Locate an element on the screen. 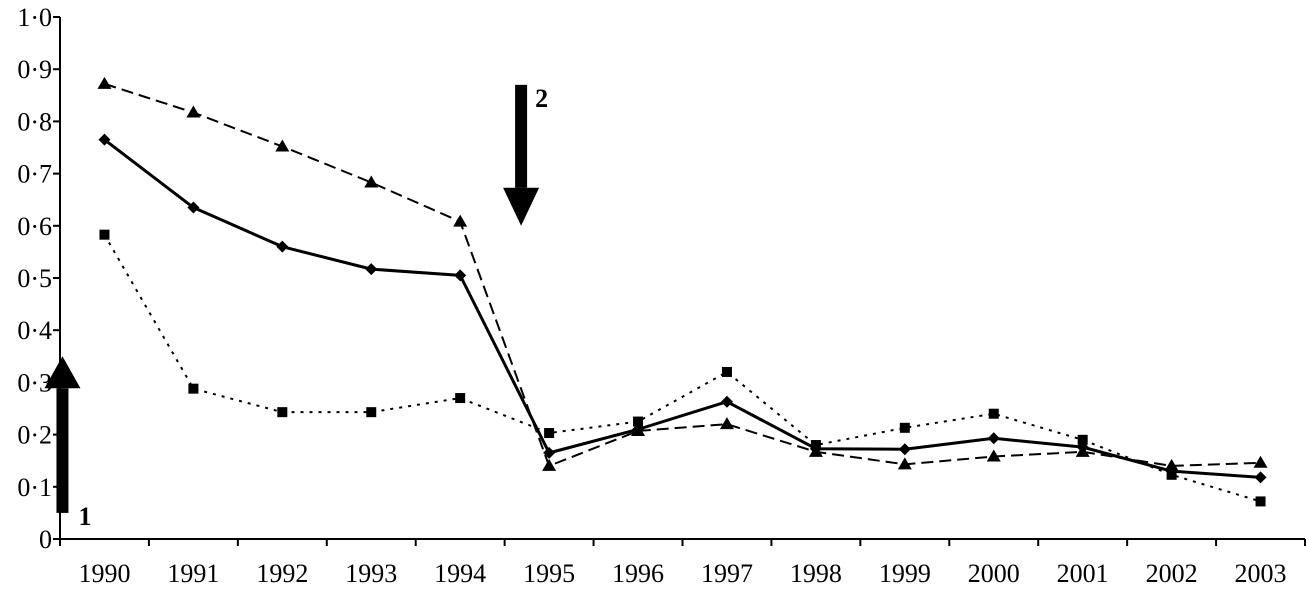 This screenshot has height=589, width=1306. annotation-arrow-2: 2 is located at coordinates (525, 155).